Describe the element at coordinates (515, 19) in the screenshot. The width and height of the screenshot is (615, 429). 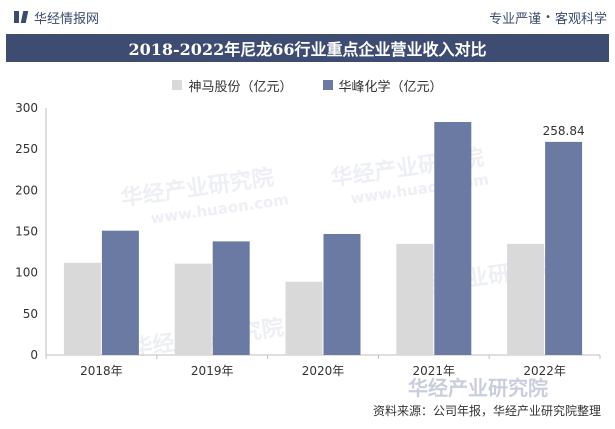
I see `tagline-left: 专业严谨` at that location.